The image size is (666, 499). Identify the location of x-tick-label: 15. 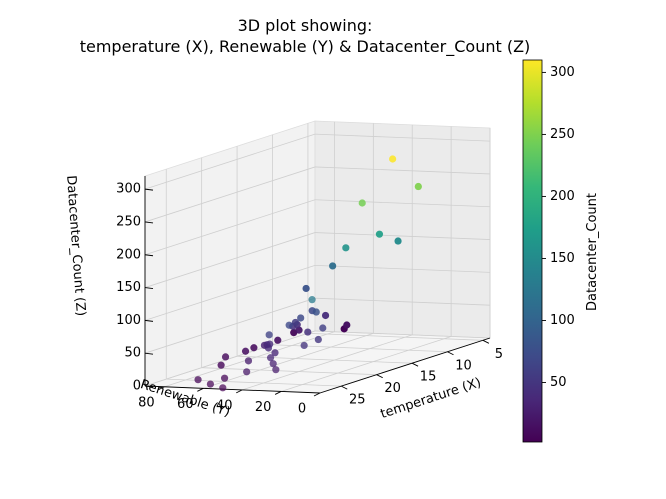
(428, 377).